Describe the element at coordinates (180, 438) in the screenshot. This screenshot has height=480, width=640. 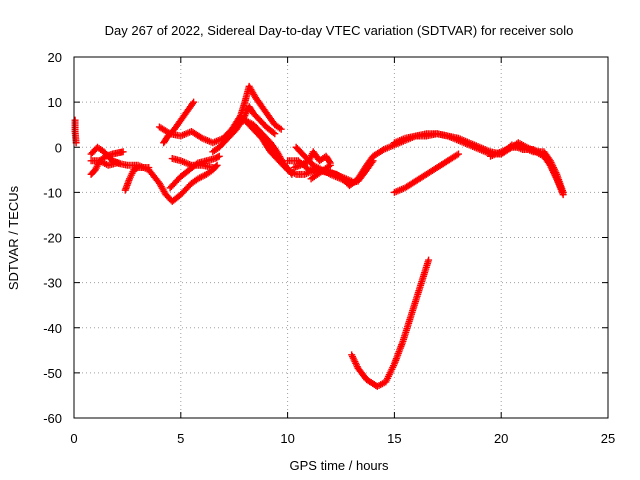
I see `x-tick-label: 5` at that location.